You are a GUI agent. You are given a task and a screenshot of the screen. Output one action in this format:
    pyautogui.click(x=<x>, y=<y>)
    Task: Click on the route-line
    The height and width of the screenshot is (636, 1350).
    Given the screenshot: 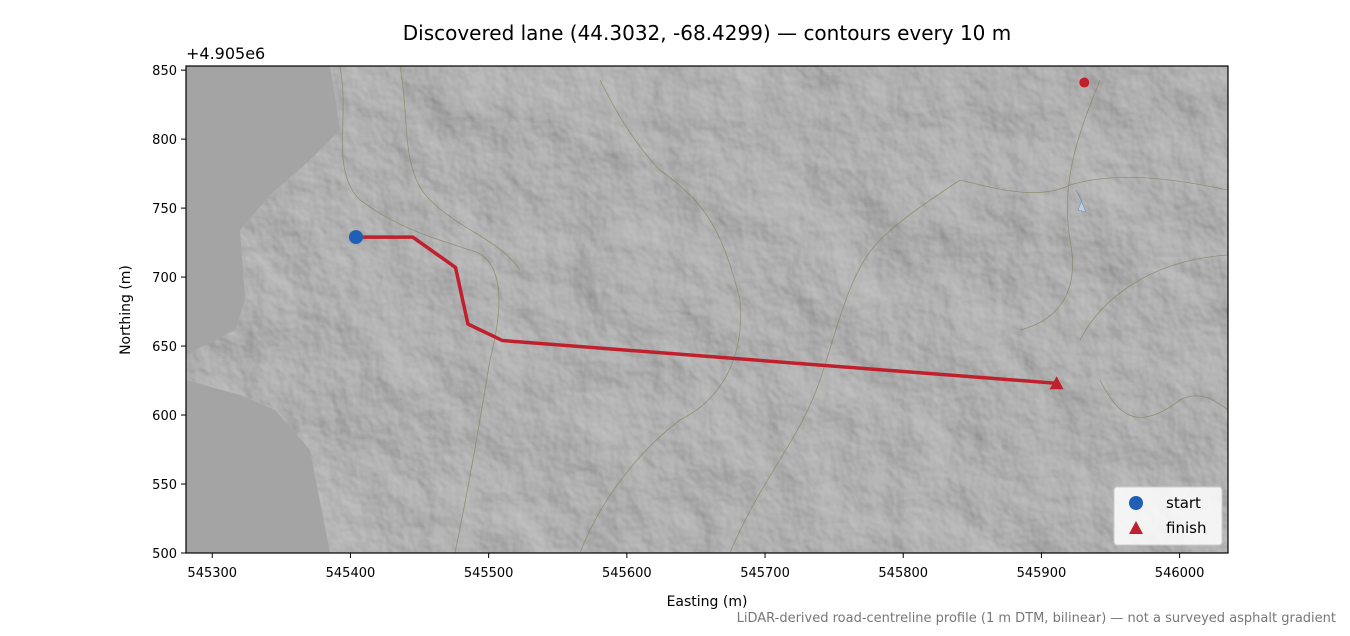 What is the action you would take?
    pyautogui.click(x=706, y=310)
    